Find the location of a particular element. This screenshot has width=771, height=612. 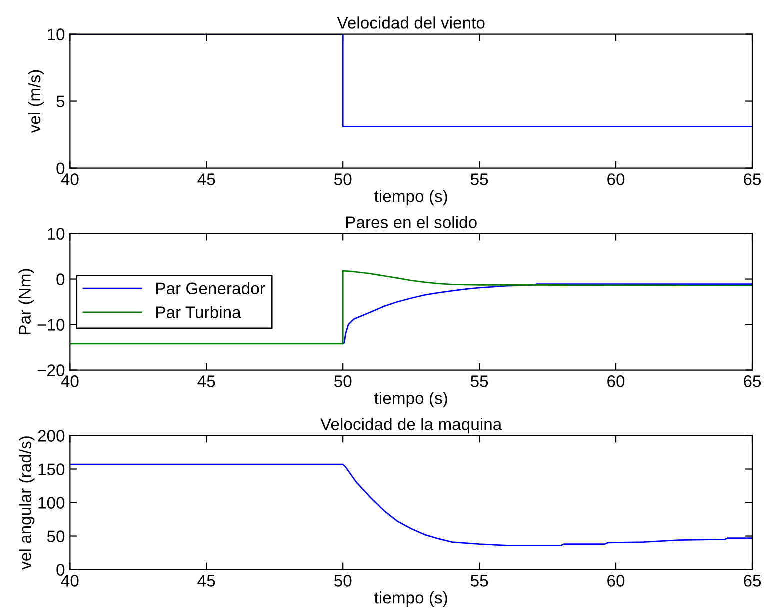

chart-title: Pares en el solido is located at coordinates (411, 222).